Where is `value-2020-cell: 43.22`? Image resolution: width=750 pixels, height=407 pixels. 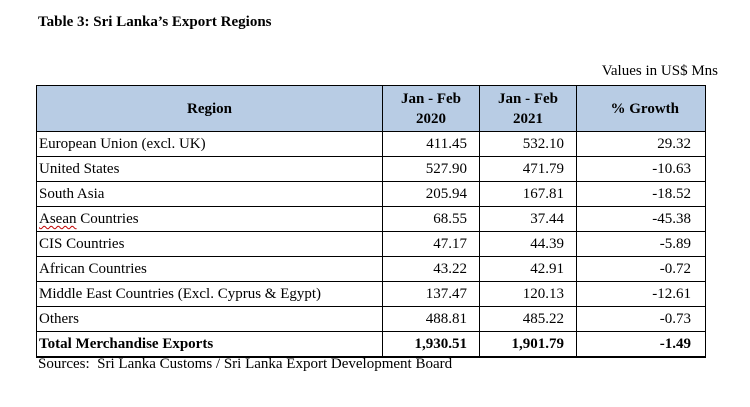 value-2020-cell: 43.22 is located at coordinates (431, 269).